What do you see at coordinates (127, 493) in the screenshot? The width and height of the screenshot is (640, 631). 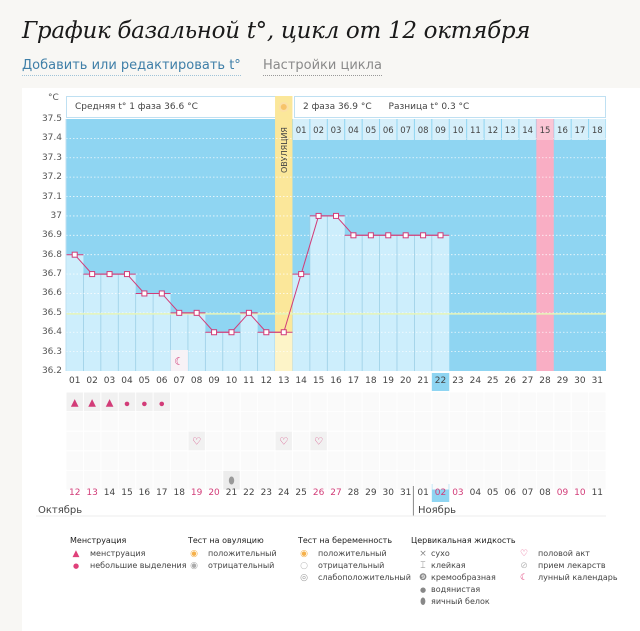 I see `calendar-date-label: 15` at bounding box center [127, 493].